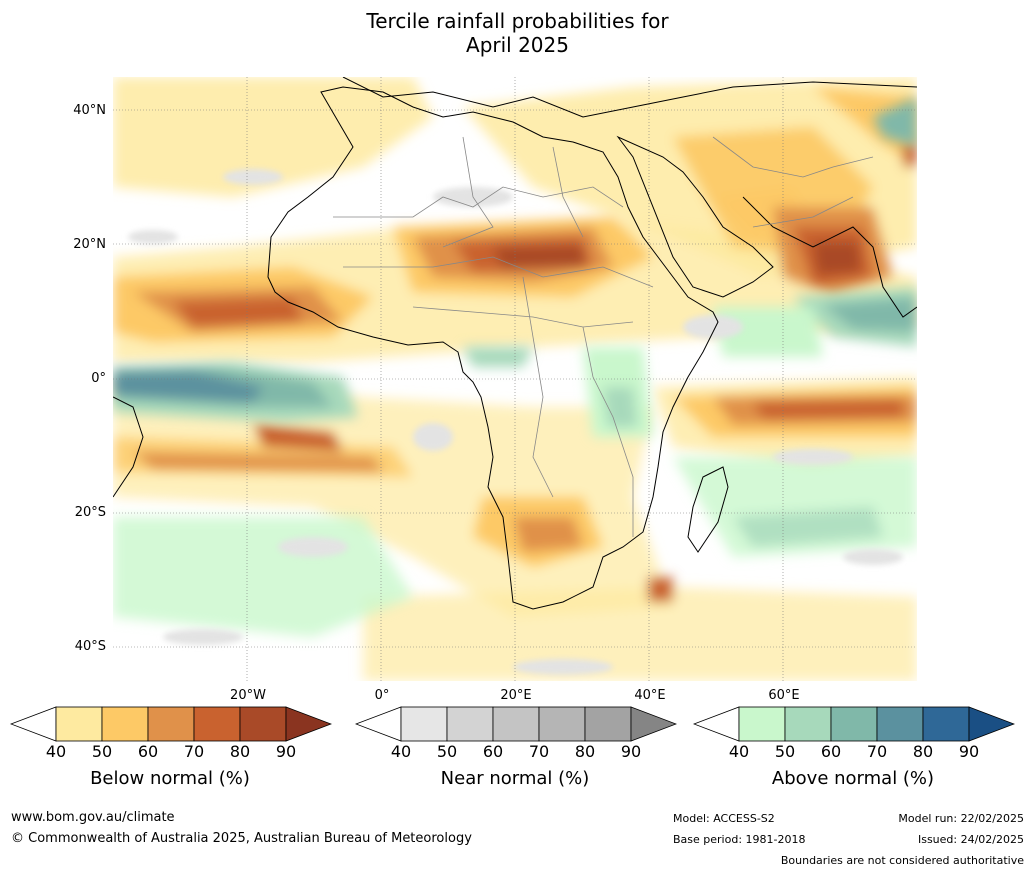  Describe the element at coordinates (724, 818) in the screenshot. I see `footer-model: Model: ACCESS-S2` at that location.